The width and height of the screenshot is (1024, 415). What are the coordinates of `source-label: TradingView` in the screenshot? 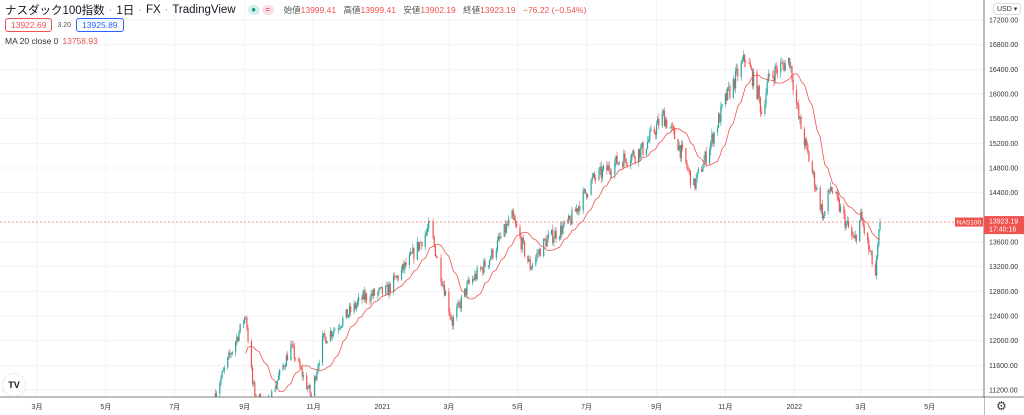 It's located at (204, 10).